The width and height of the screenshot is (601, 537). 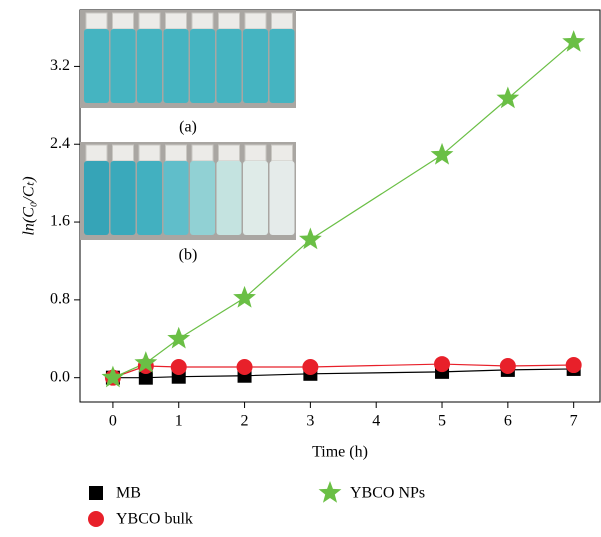 I want to click on x-tick-label: 6, so click(x=508, y=421).